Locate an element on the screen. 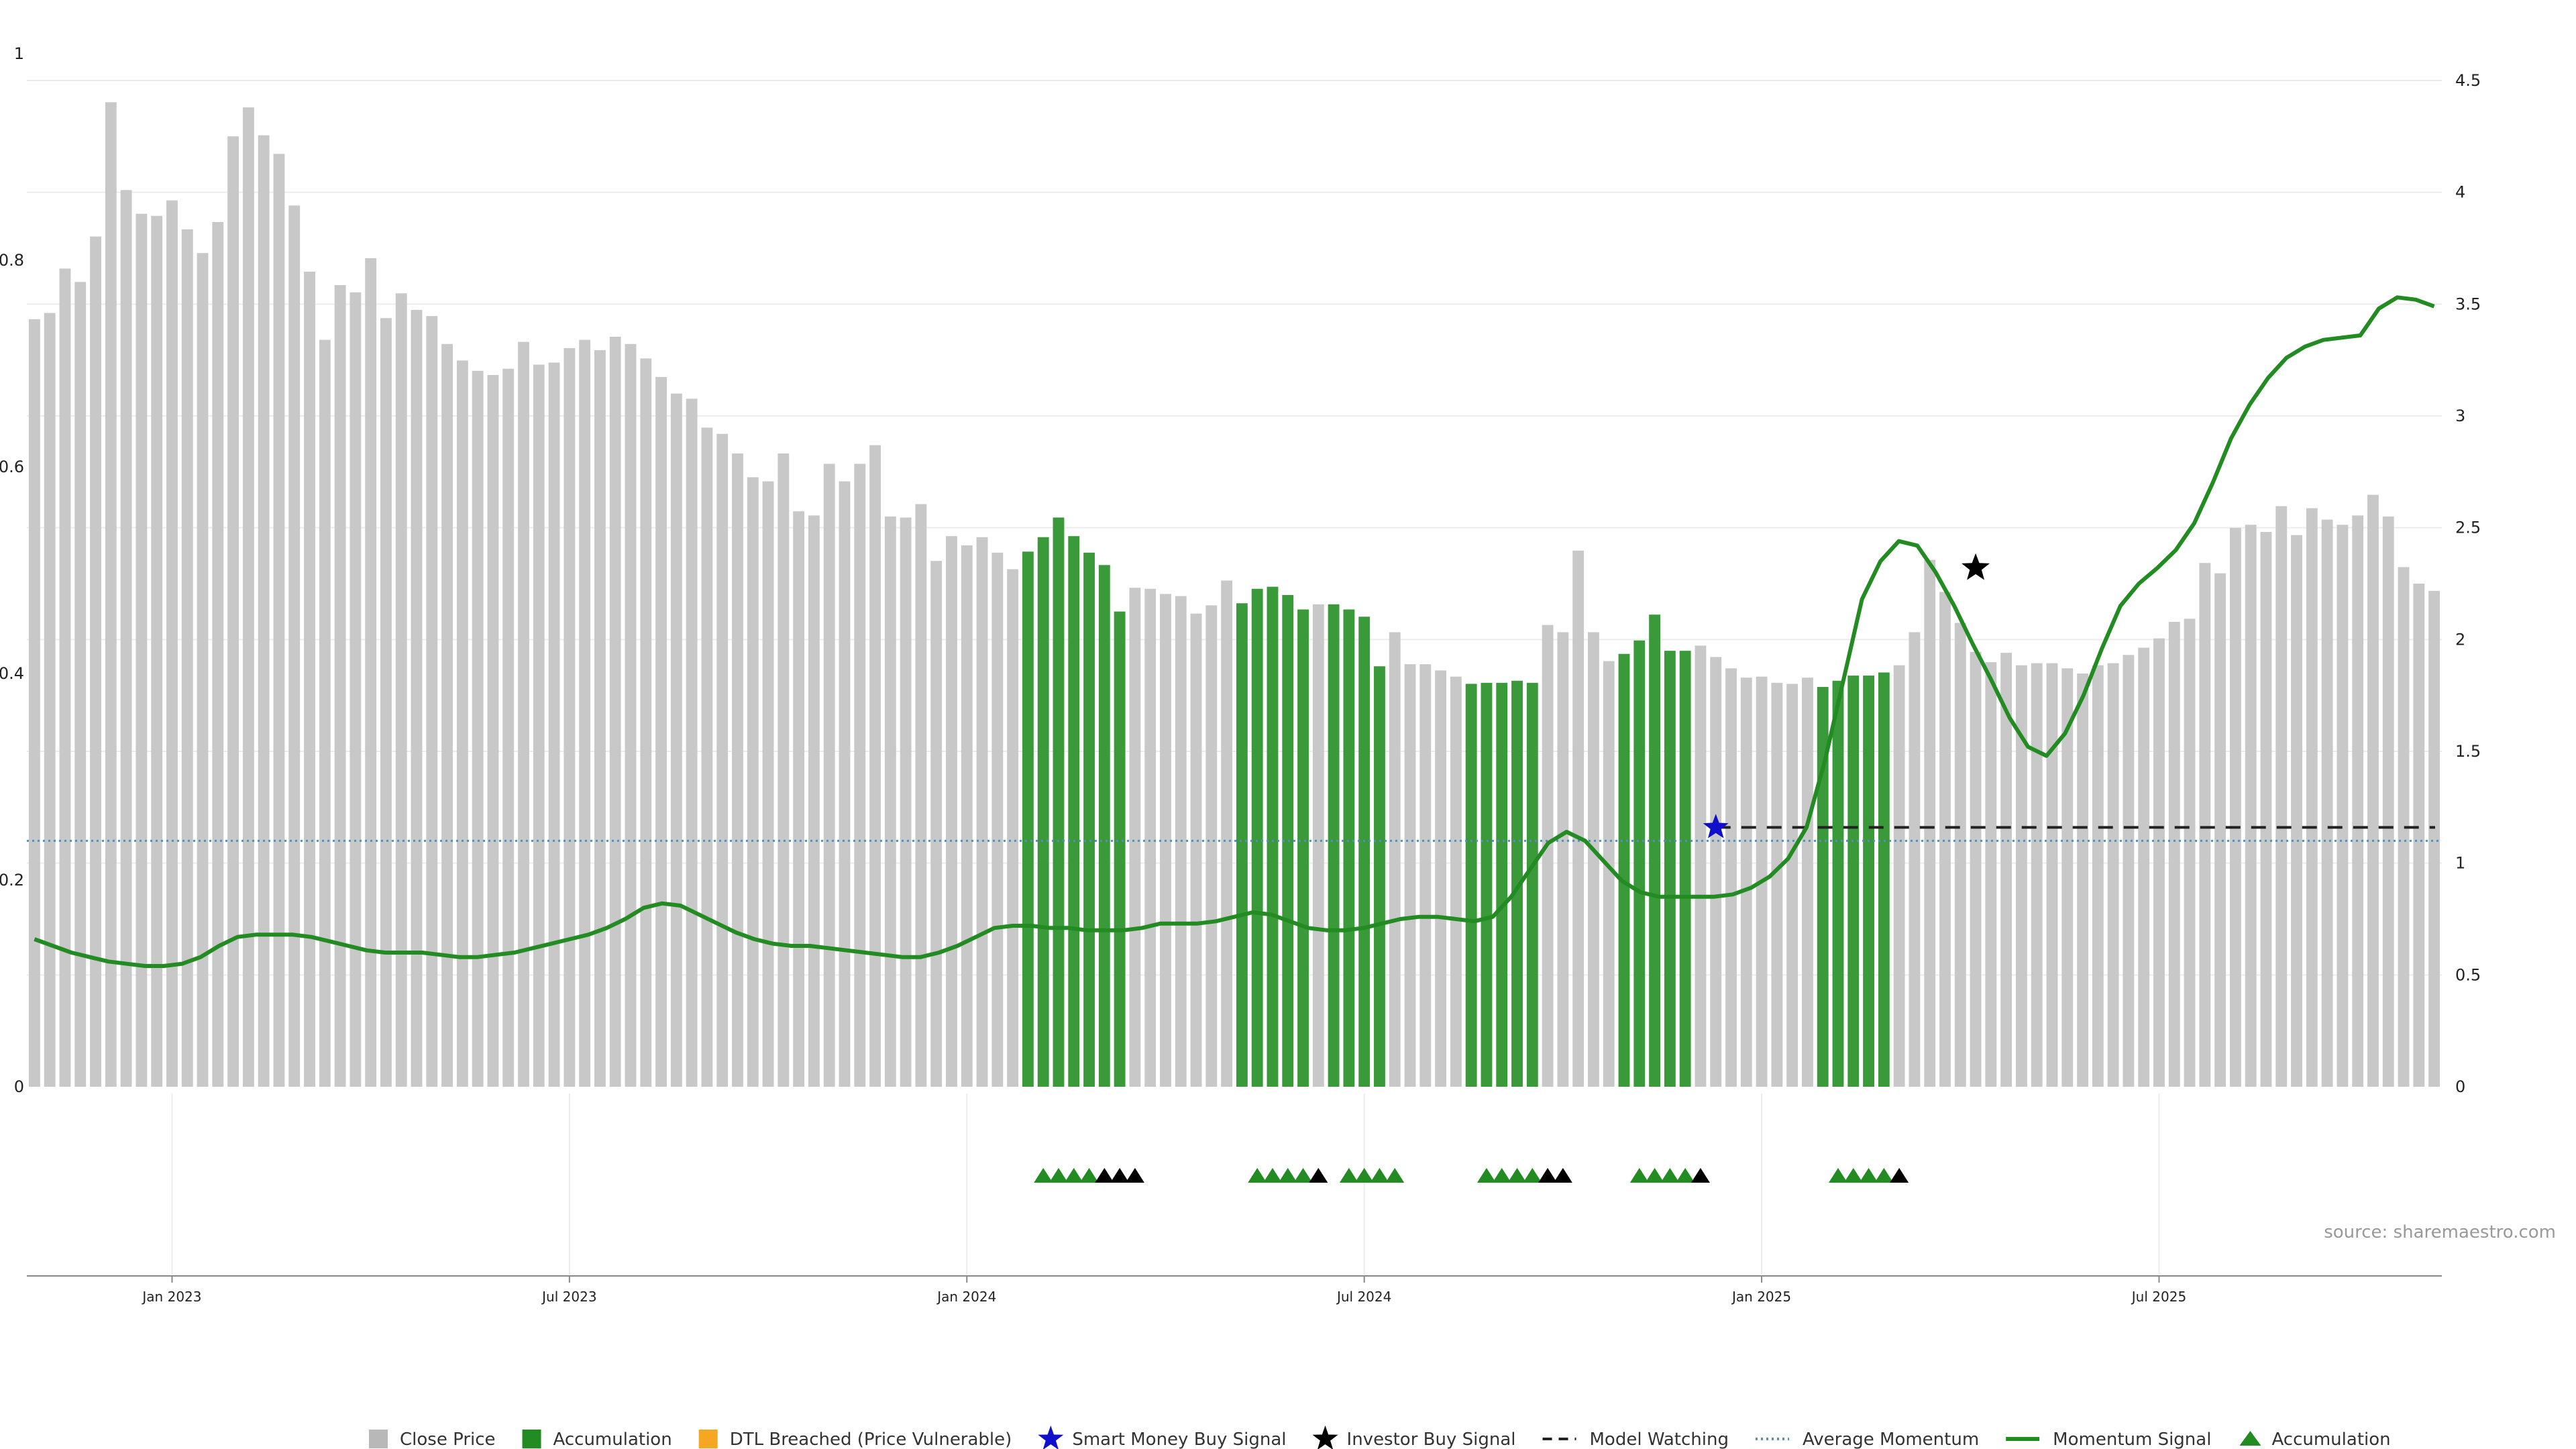  legend-label: Model Watching is located at coordinates (1659, 1439).